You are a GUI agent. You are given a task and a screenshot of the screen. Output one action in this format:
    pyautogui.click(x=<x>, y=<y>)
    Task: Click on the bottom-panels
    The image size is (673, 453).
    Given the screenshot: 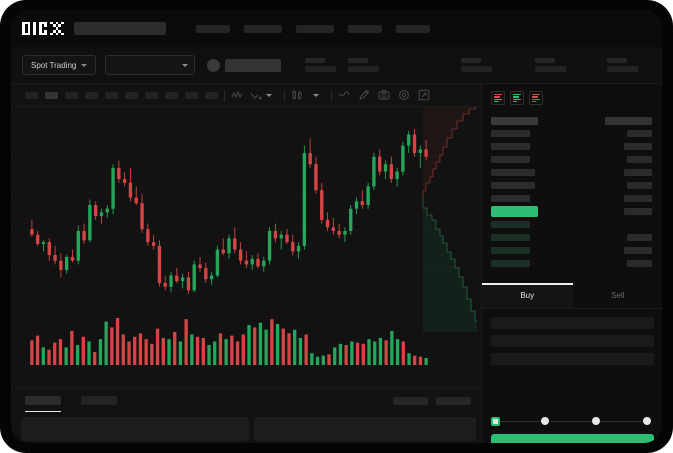 What is the action you would take?
    pyautogui.click(x=246, y=428)
    